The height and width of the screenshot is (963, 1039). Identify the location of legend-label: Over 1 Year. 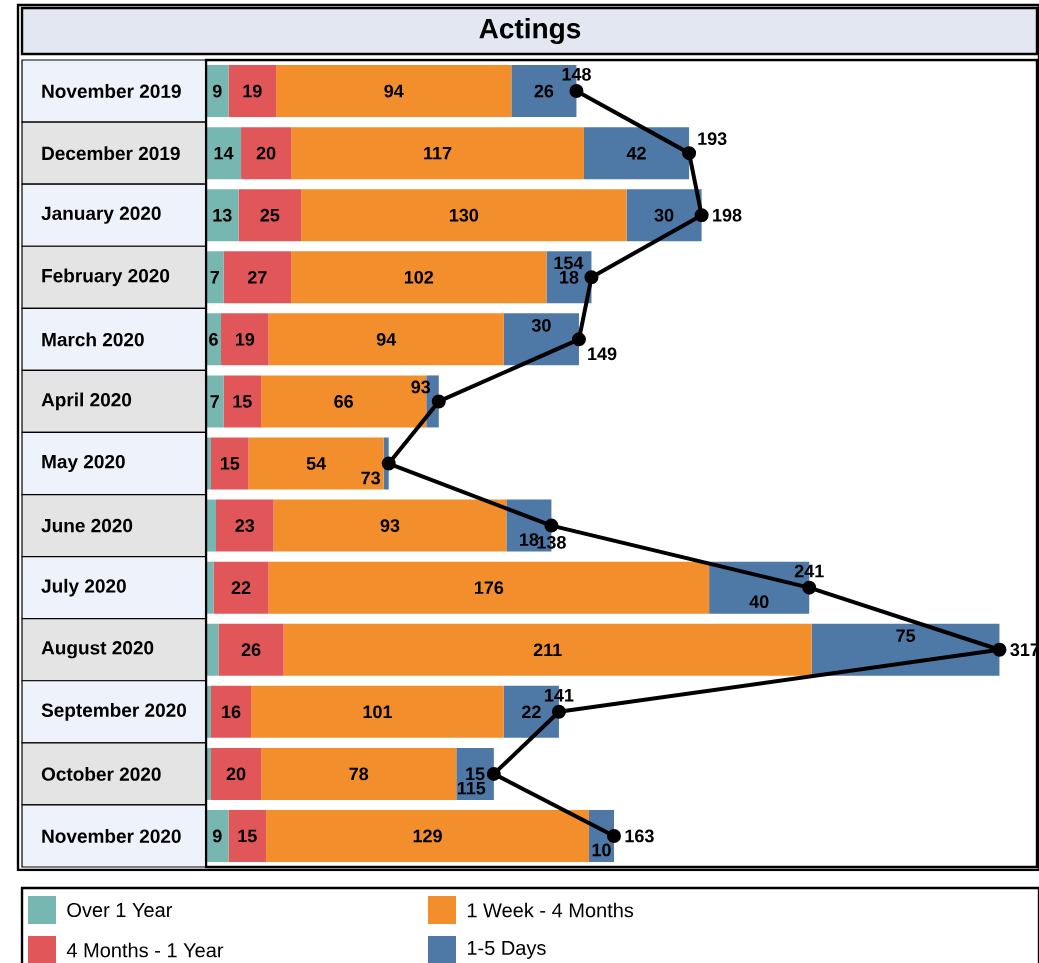
(120, 910).